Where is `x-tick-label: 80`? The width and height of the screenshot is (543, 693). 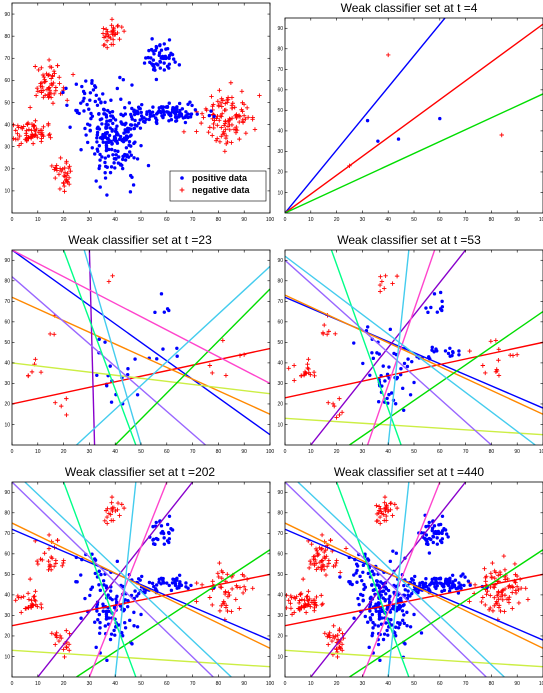
x-tick-label: 80 is located at coordinates (492, 452).